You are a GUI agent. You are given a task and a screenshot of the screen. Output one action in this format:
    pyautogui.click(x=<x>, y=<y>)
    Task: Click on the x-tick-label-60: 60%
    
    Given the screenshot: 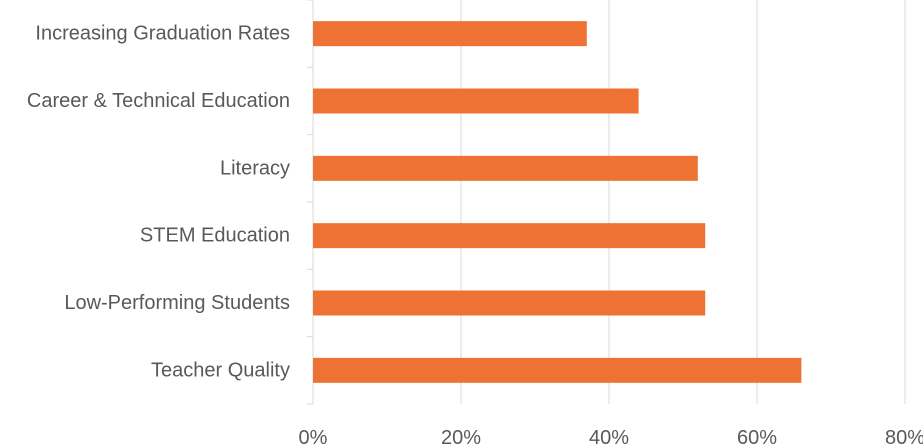 What is the action you would take?
    pyautogui.click(x=757, y=437)
    